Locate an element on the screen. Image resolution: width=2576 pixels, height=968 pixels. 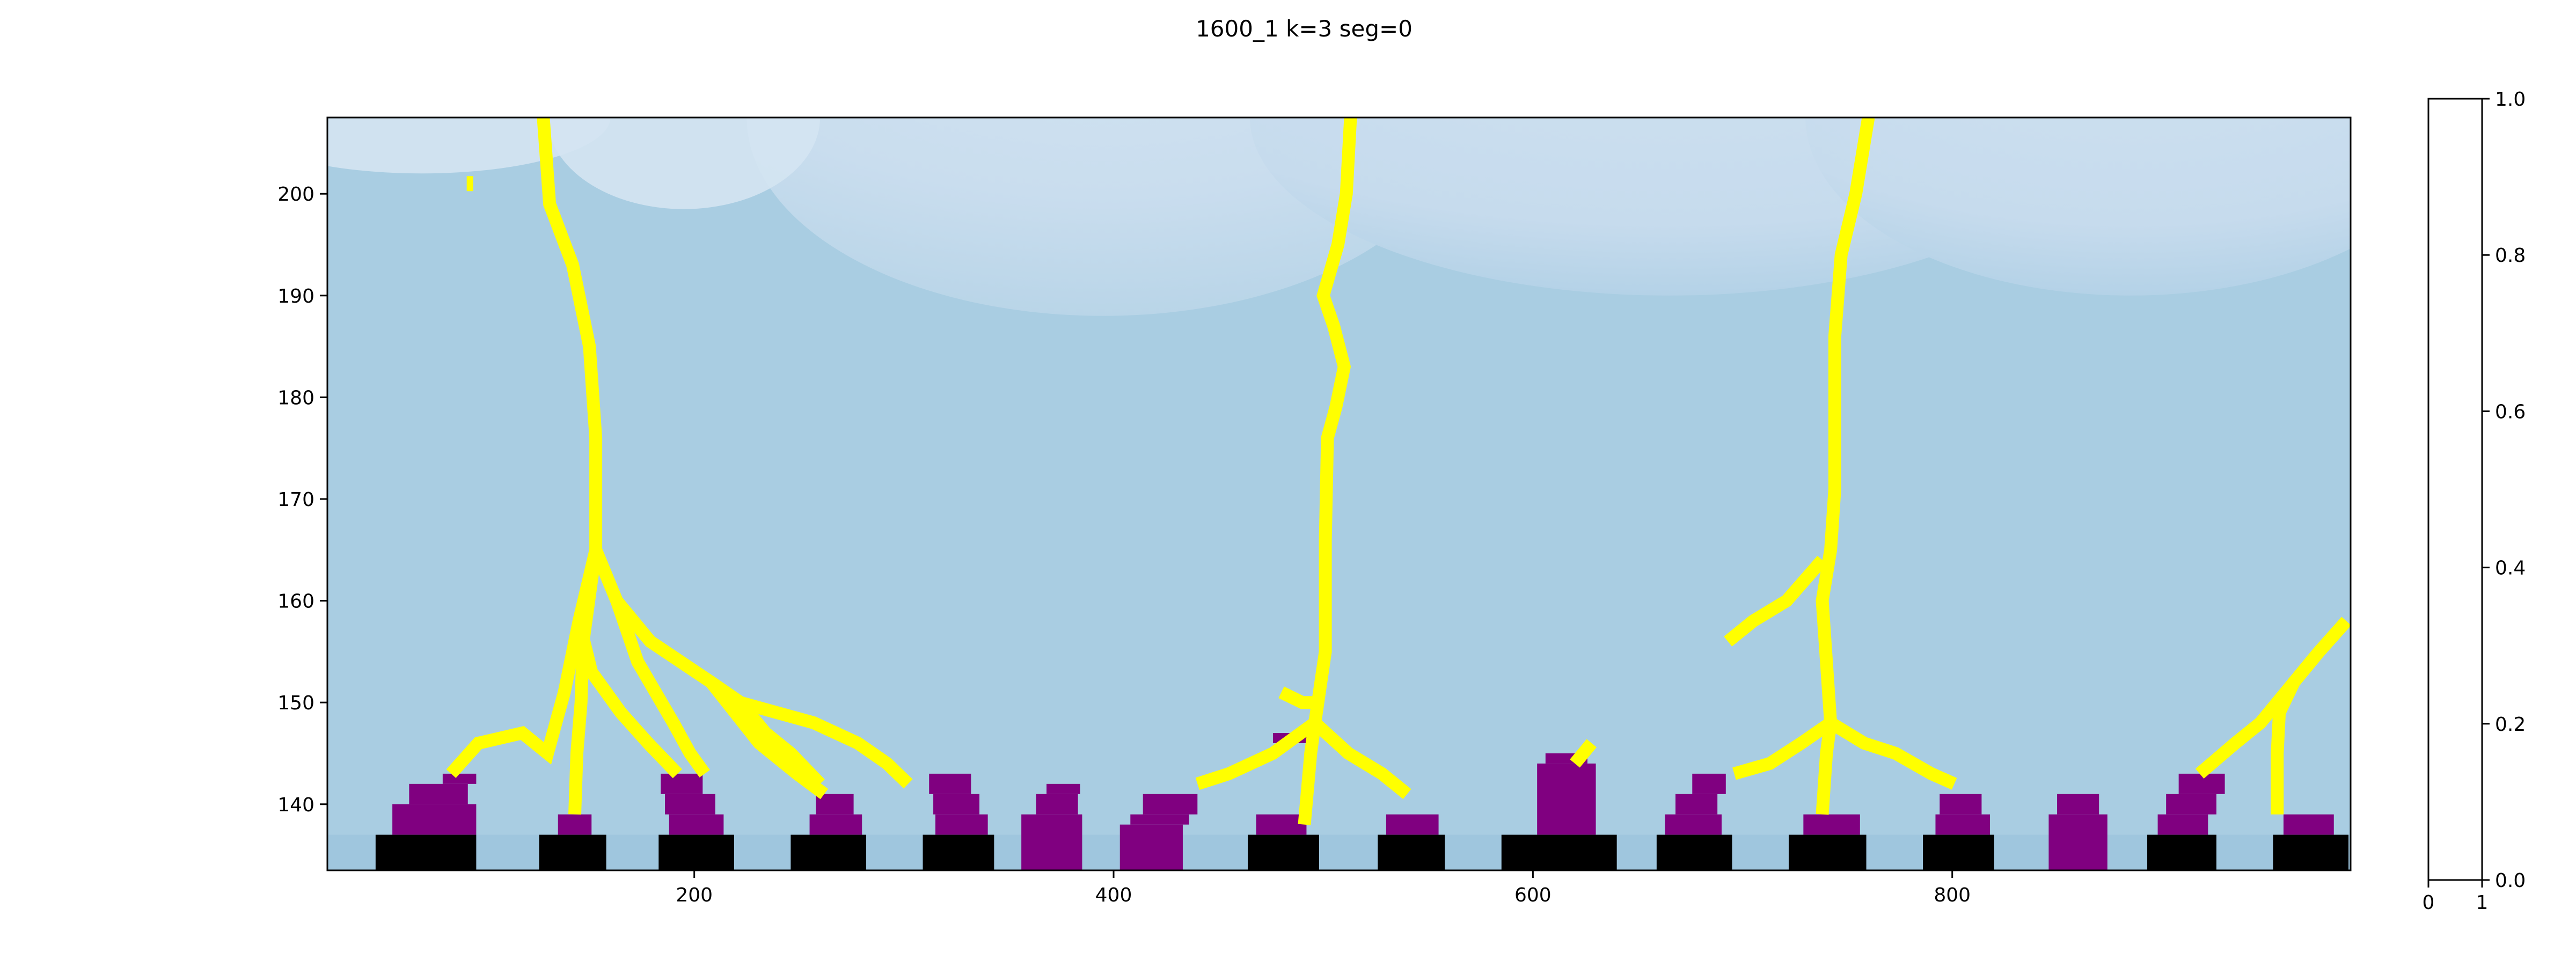
base-strip is located at coordinates (1339, 852).